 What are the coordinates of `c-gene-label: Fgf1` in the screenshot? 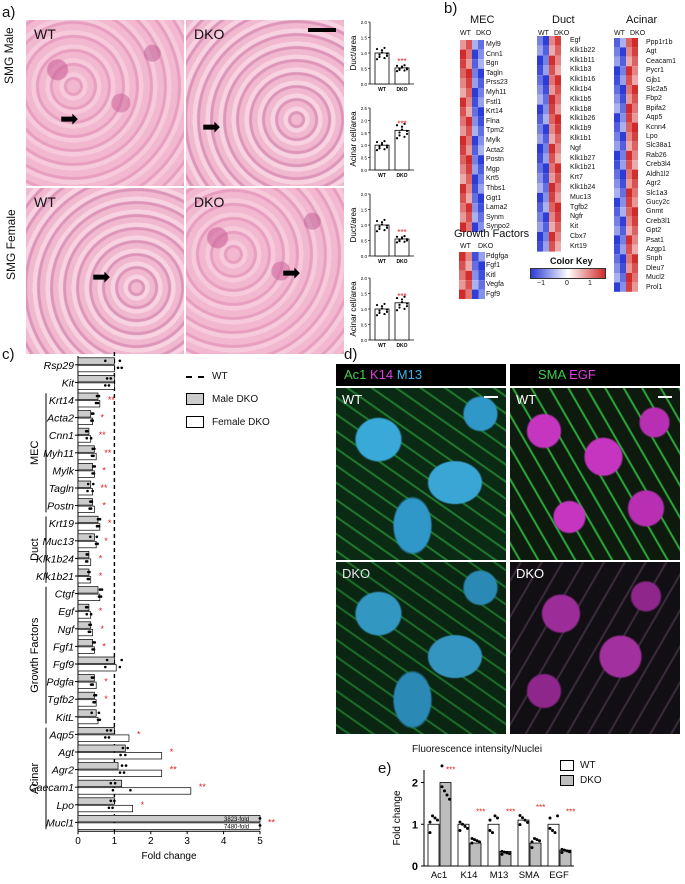 It's located at (63, 647).